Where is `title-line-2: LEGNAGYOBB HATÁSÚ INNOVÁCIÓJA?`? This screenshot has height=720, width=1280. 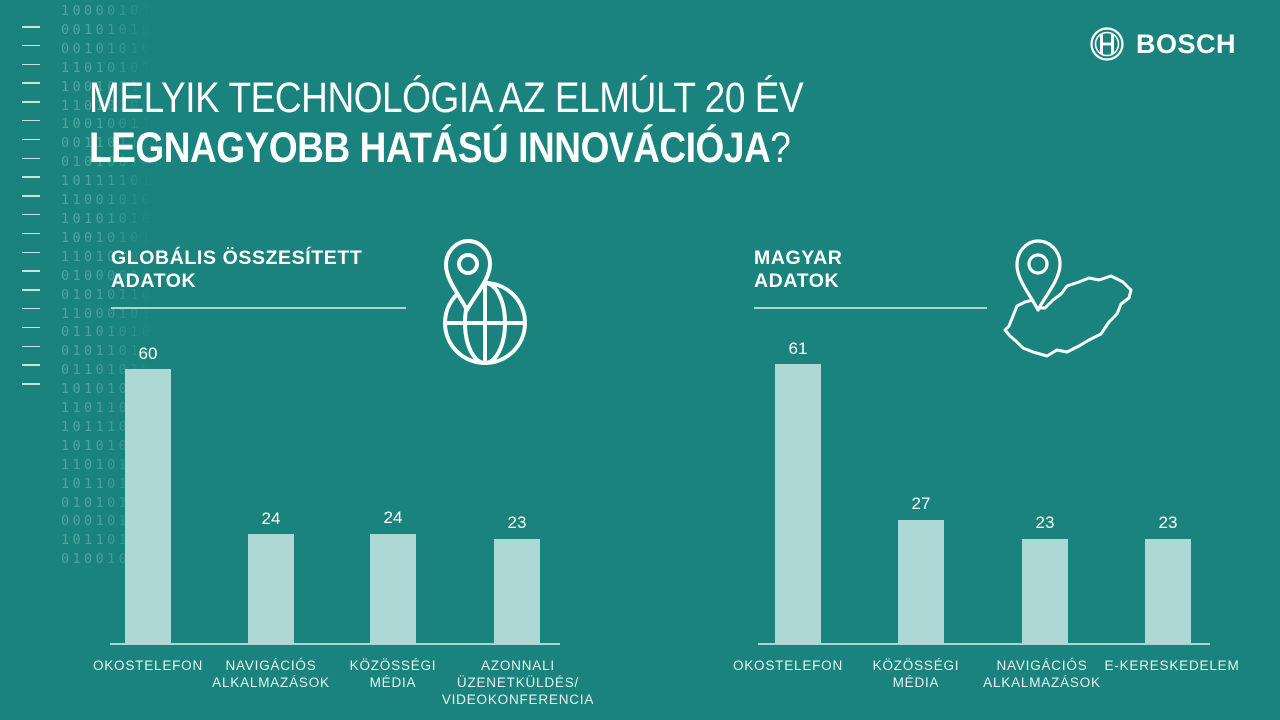 title-line-2: LEGNAGYOBB HATÁSÚ INNOVÁCIÓJA? is located at coordinates (446, 148).